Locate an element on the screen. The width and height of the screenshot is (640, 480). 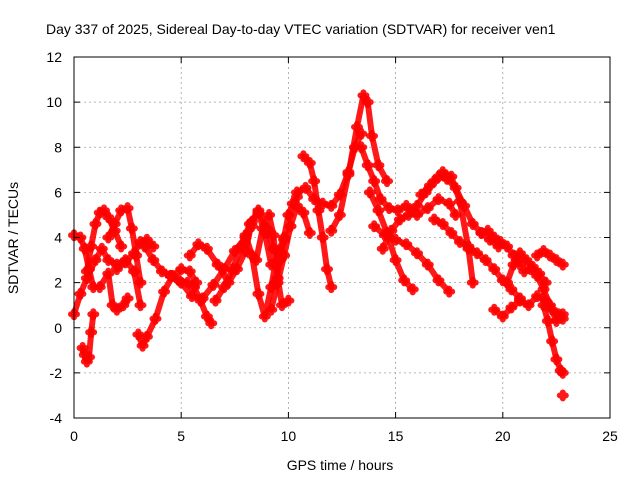
y-tick-label: 0 is located at coordinates (58, 328).